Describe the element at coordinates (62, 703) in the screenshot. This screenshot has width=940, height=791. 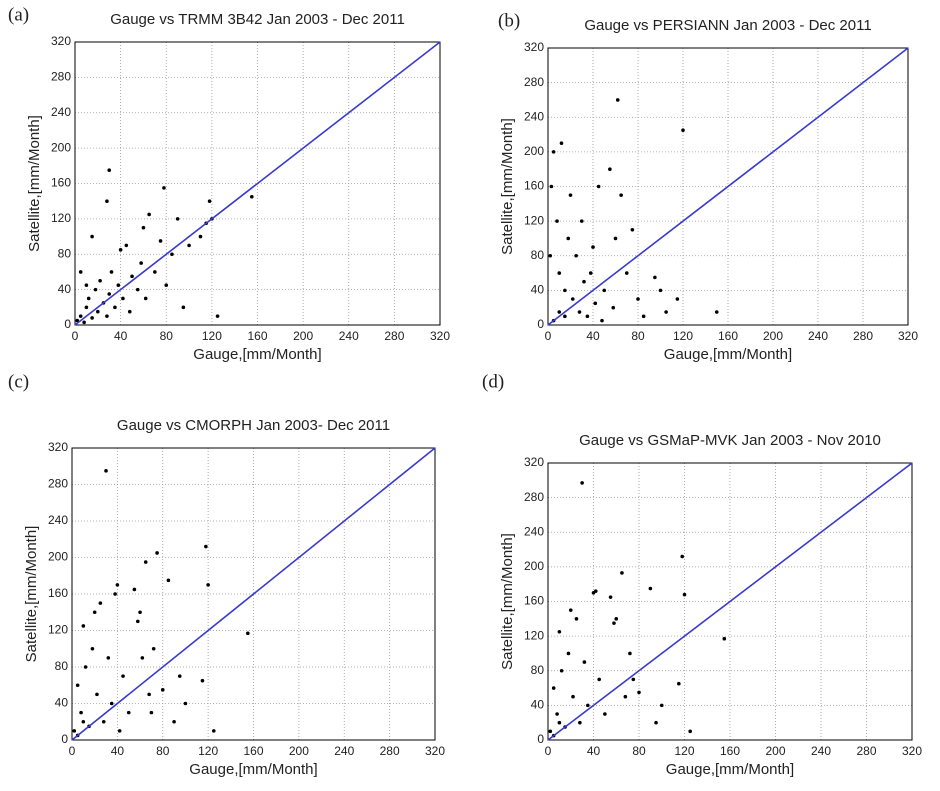
I see `y-tick-label: 40` at that location.